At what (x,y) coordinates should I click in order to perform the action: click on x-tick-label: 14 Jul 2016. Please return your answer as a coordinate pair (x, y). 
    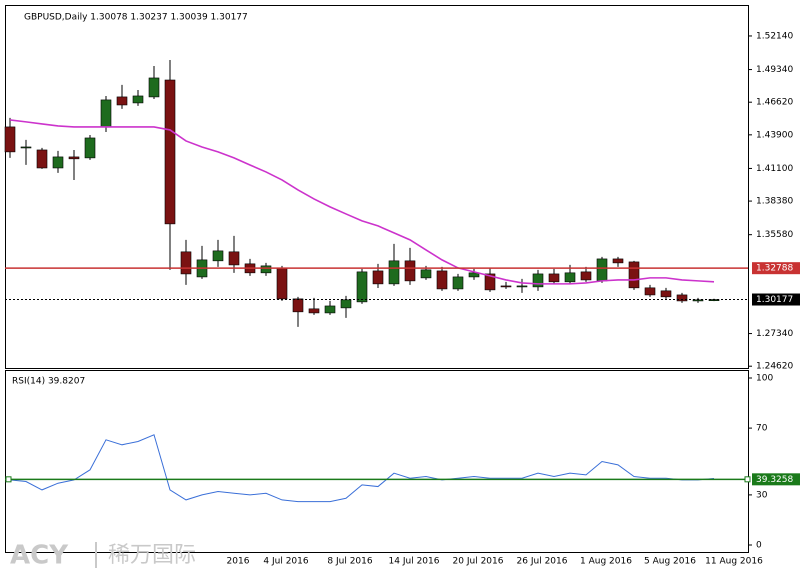
    Looking at the image, I should click on (414, 562).